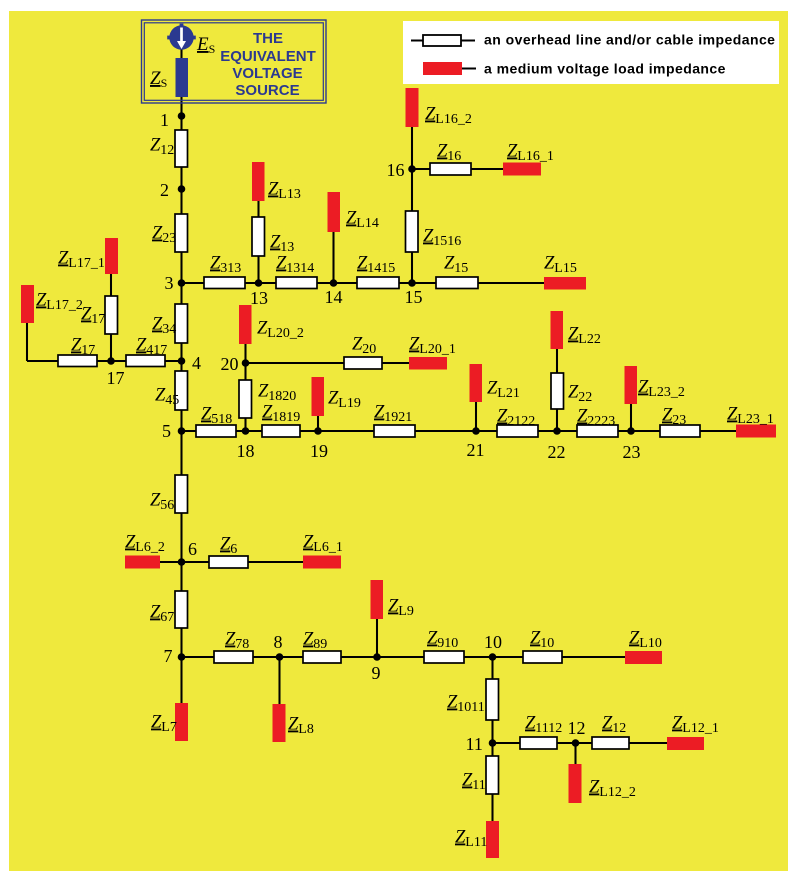 The width and height of the screenshot is (798, 883). I want to click on svg-text: 3, so click(169, 283).